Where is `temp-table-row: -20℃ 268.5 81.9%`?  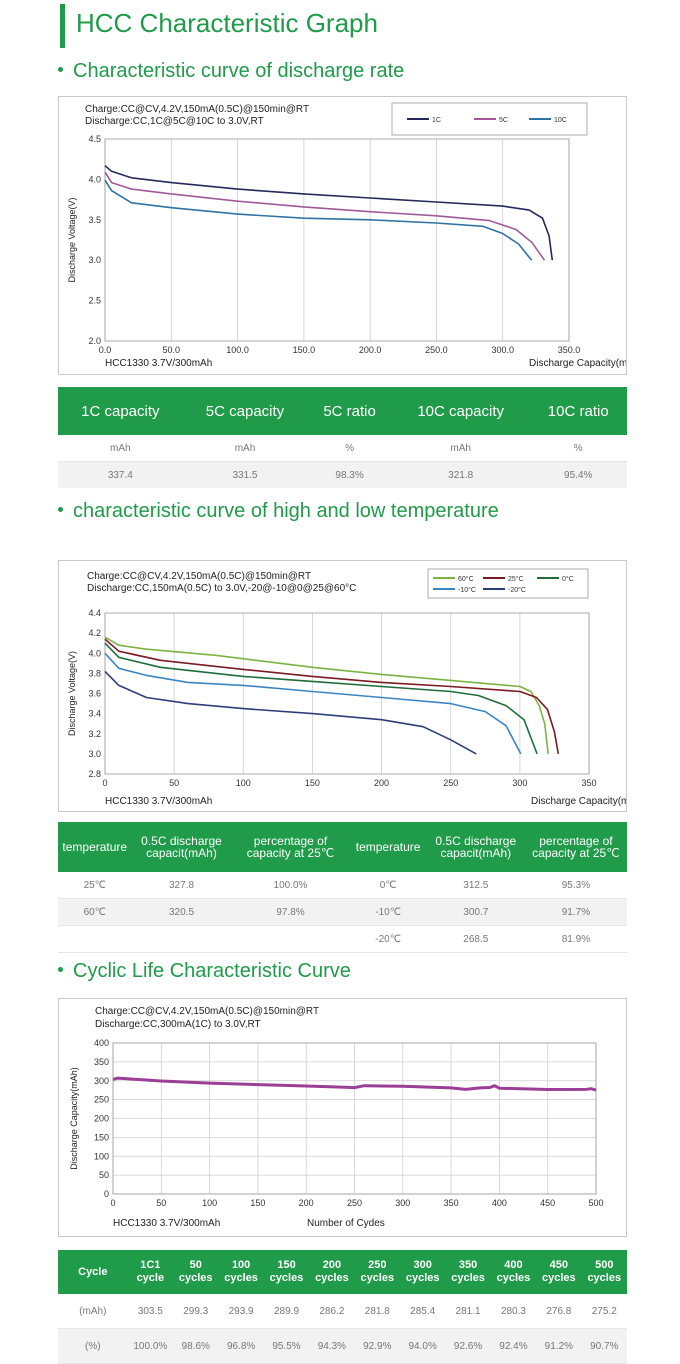
temp-table-row: -20℃ 268.5 81.9% is located at coordinates (342, 939).